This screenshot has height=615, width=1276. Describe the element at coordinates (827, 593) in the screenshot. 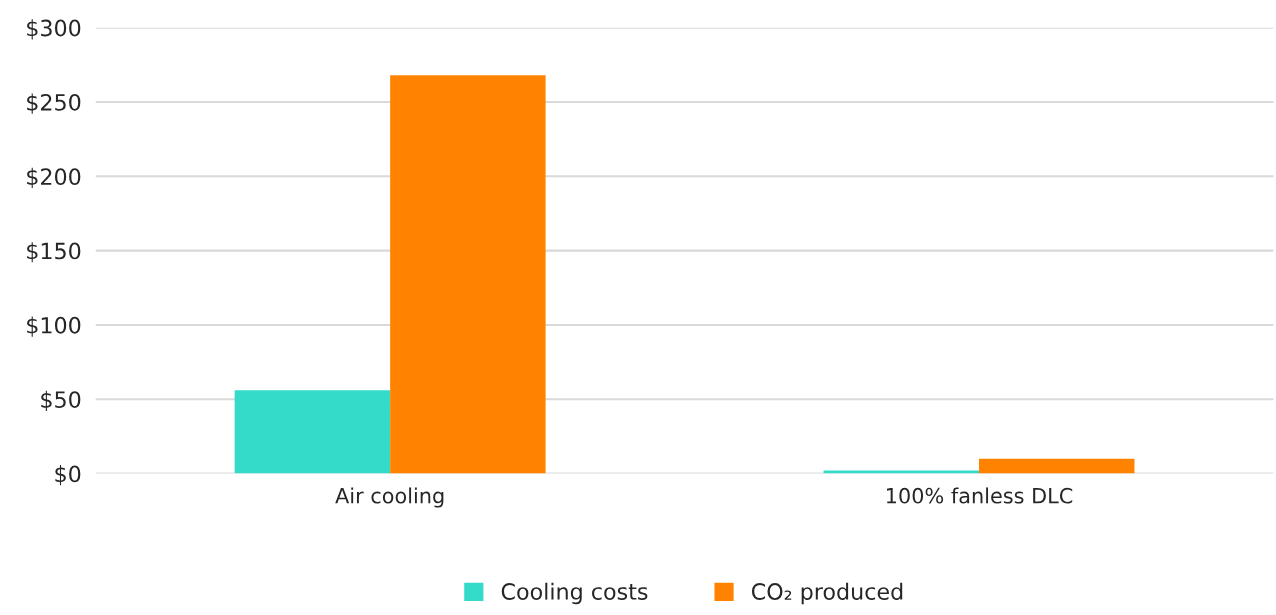

I see `legend-label: CO₂ produced` at that location.